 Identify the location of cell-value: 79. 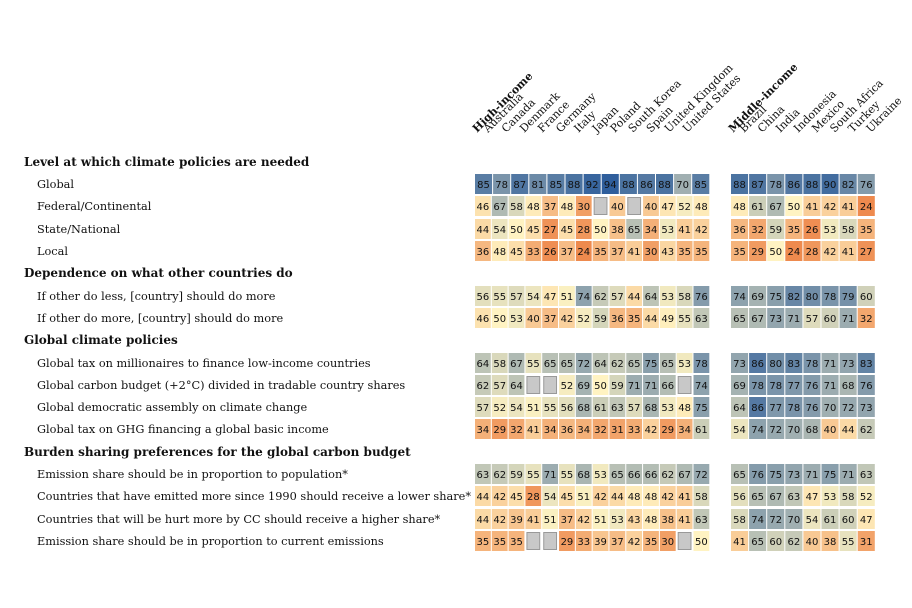
(848, 297).